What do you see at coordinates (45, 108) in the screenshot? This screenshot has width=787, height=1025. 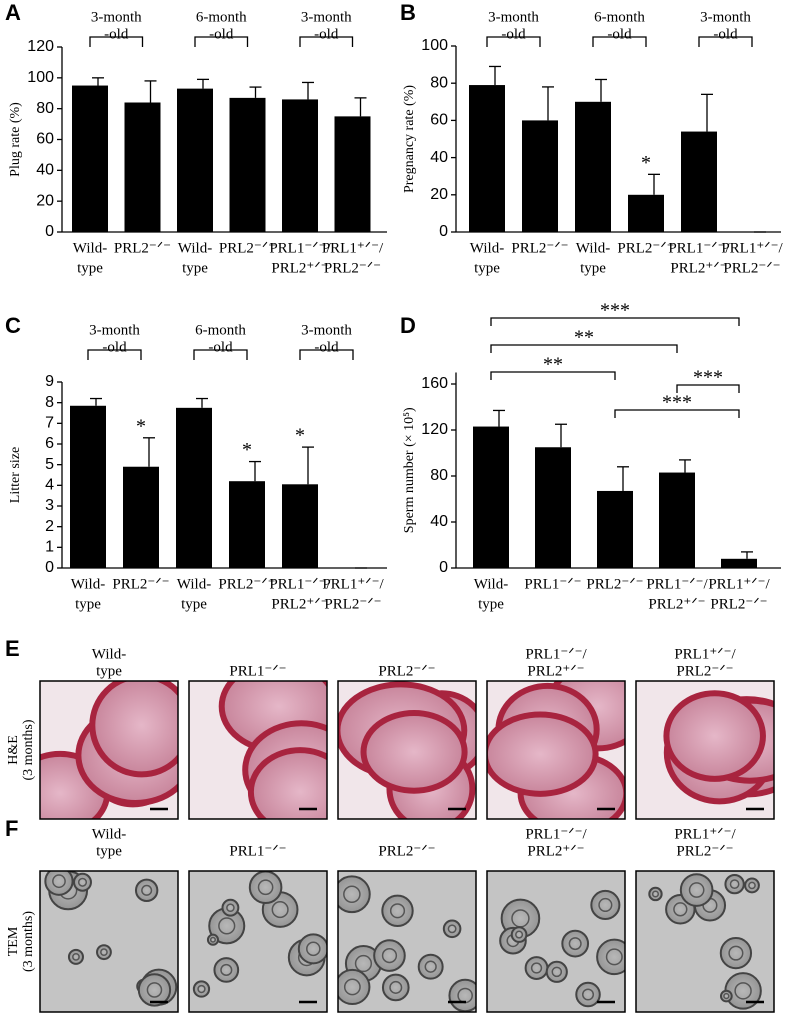 I see `y-tick-label: 80` at bounding box center [45, 108].